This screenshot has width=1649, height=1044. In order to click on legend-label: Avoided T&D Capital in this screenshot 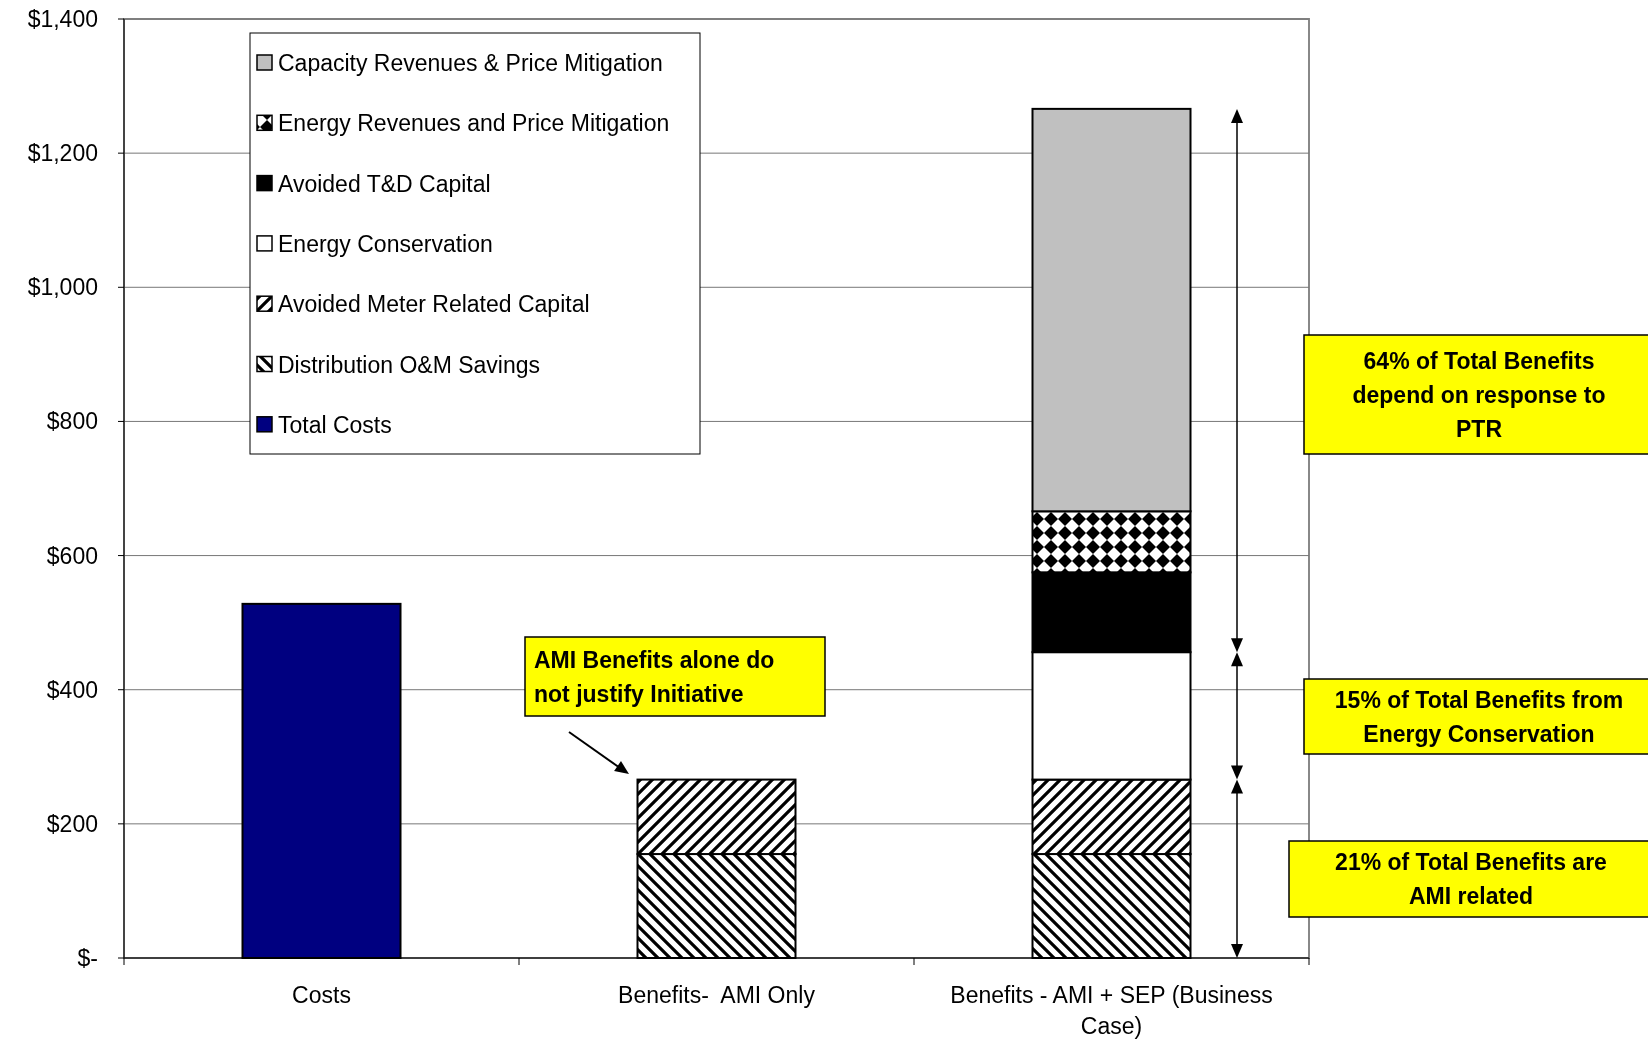, I will do `click(384, 183)`.